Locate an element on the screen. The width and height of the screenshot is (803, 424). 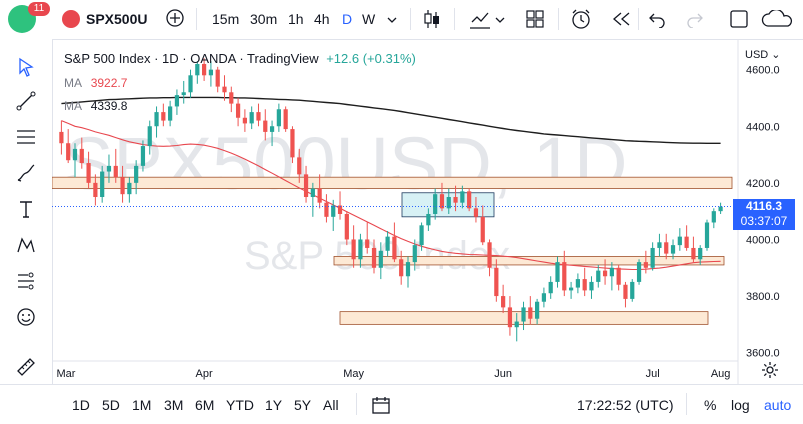
brush-icon is located at coordinates (26, 173).